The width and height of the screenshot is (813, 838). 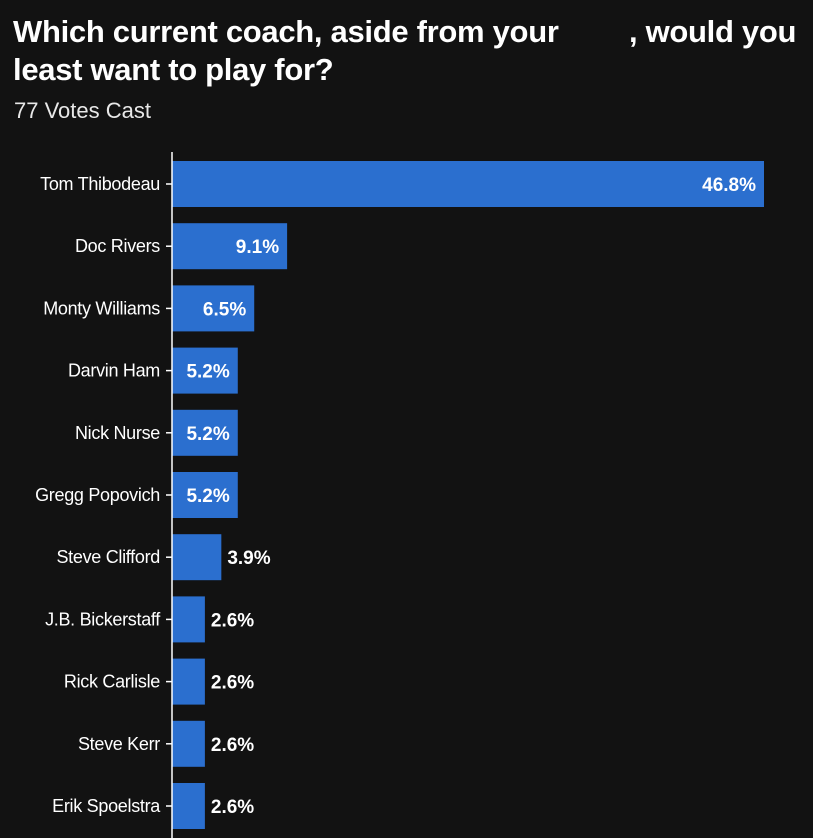 What do you see at coordinates (103, 619) in the screenshot?
I see `category-label: J.B. Bickerstaff` at bounding box center [103, 619].